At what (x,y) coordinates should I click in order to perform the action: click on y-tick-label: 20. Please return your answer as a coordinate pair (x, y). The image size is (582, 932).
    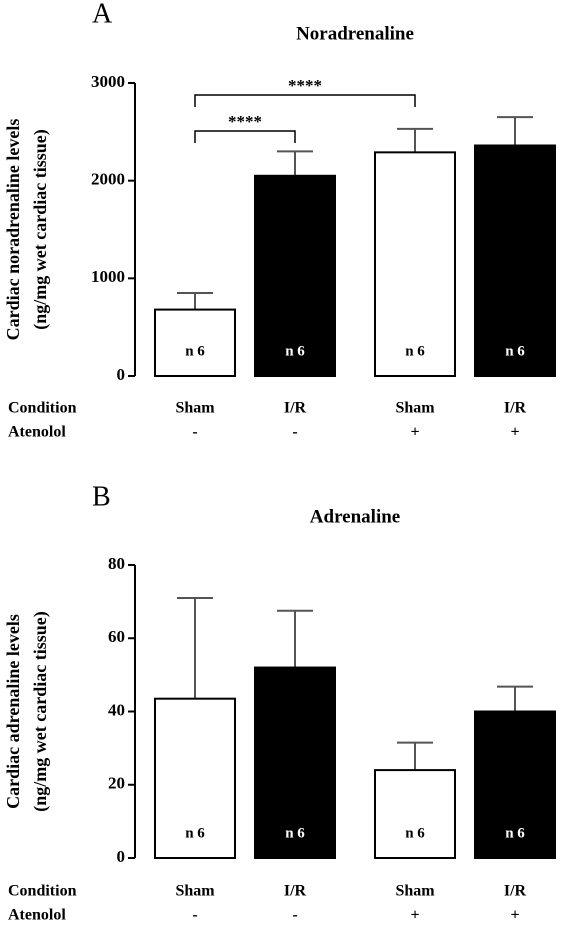
    Looking at the image, I should click on (116, 783).